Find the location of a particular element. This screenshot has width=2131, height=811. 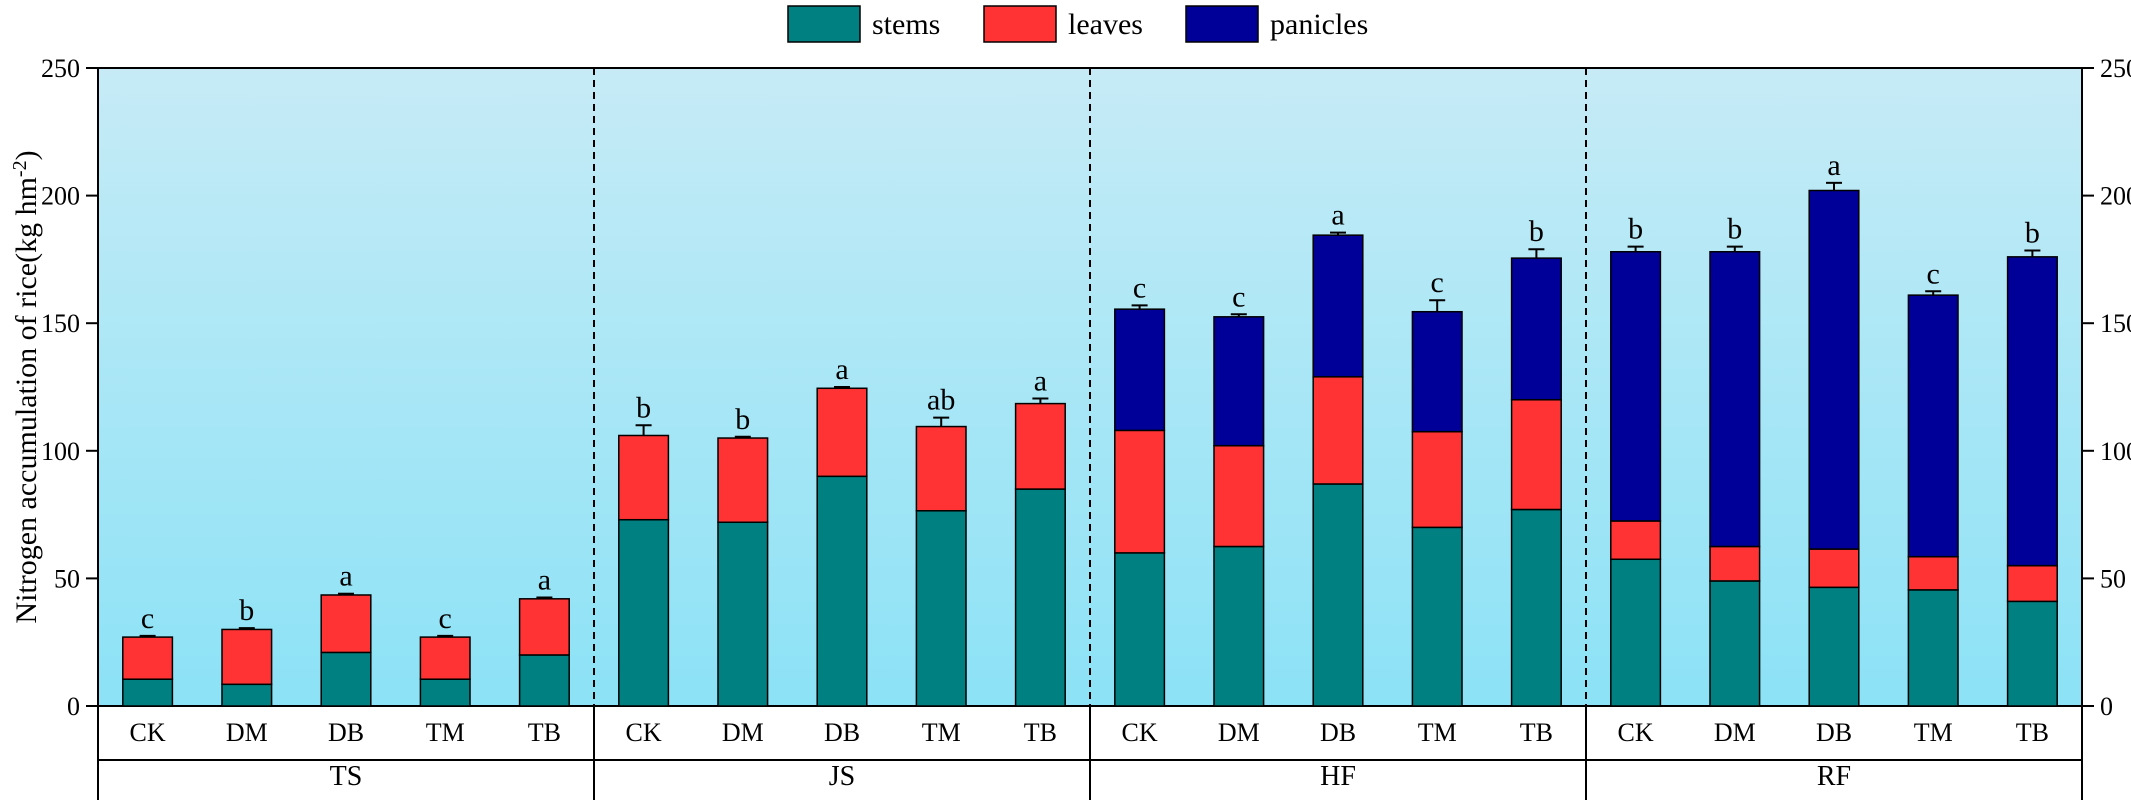

bar-stems-js-db is located at coordinates (842, 591).